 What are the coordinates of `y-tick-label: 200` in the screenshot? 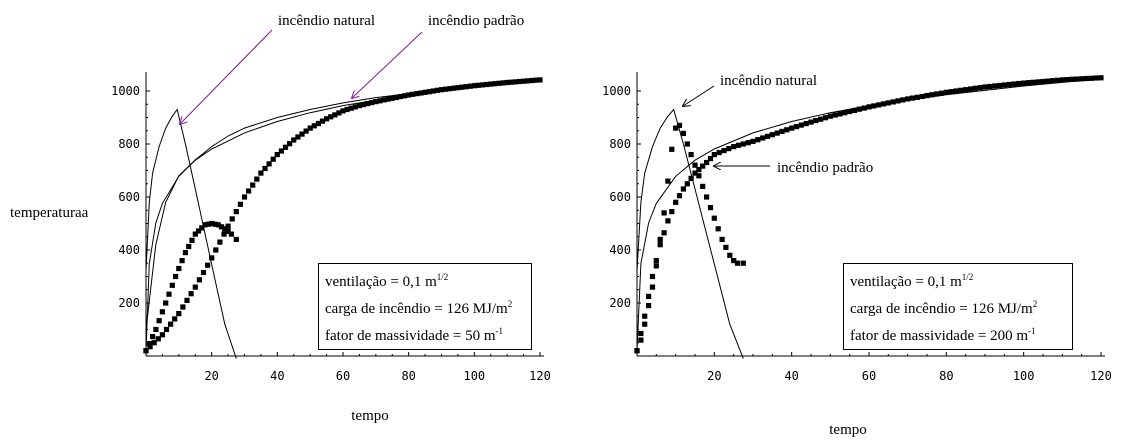 It's located at (129, 303).